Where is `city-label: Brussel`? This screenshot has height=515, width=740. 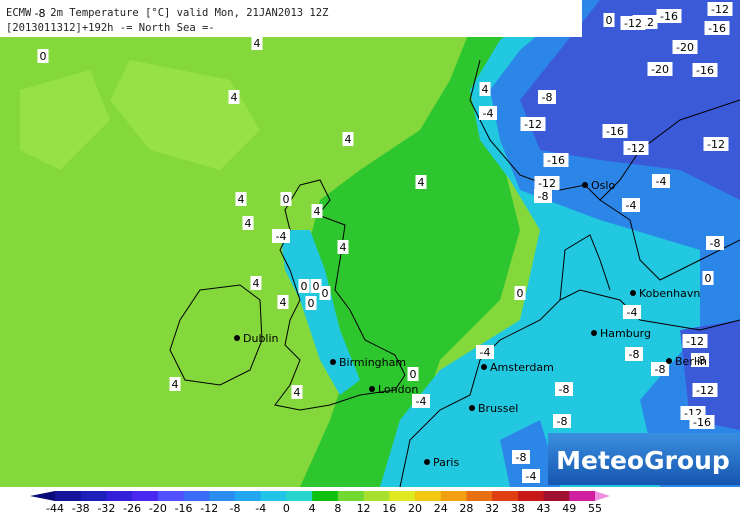
city-label: Brussel is located at coordinates (498, 408).